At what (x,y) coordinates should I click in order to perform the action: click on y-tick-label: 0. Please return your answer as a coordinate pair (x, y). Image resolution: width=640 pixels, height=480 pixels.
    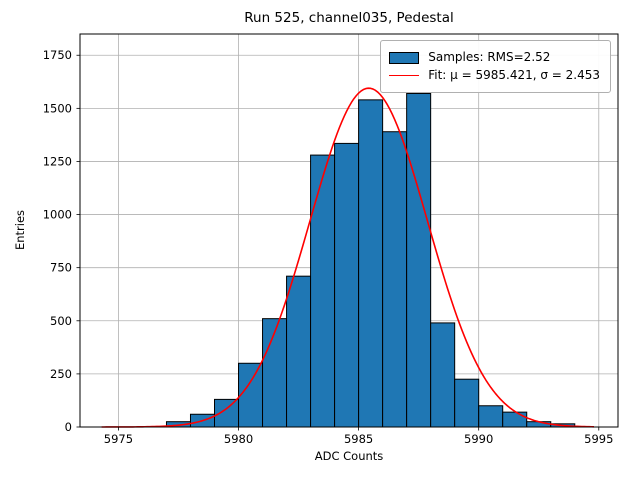
    Looking at the image, I should click on (68, 427).